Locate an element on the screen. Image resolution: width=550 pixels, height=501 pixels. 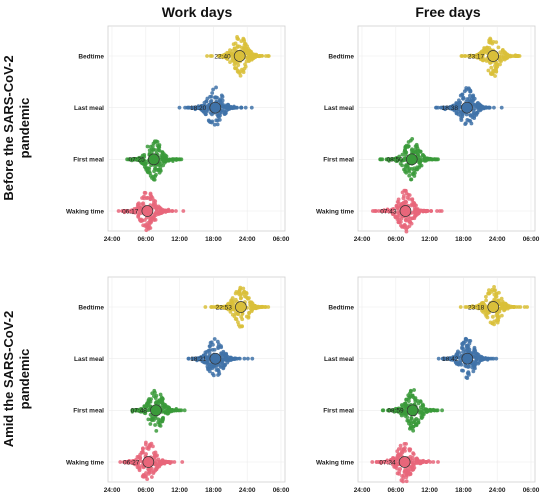
median-time-label: 07:34 is located at coordinates (387, 462).